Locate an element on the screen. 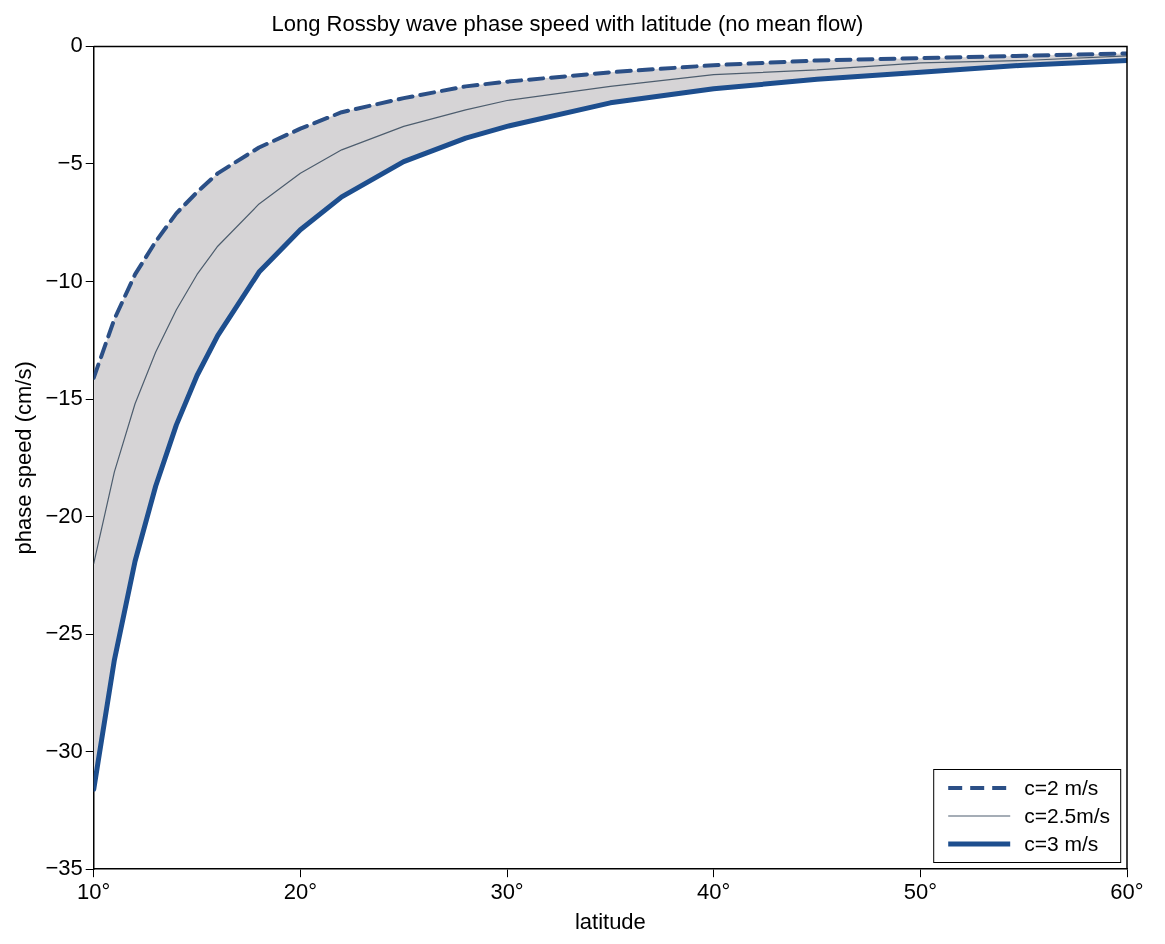  y-tick-label: −15 is located at coordinates (64, 398).